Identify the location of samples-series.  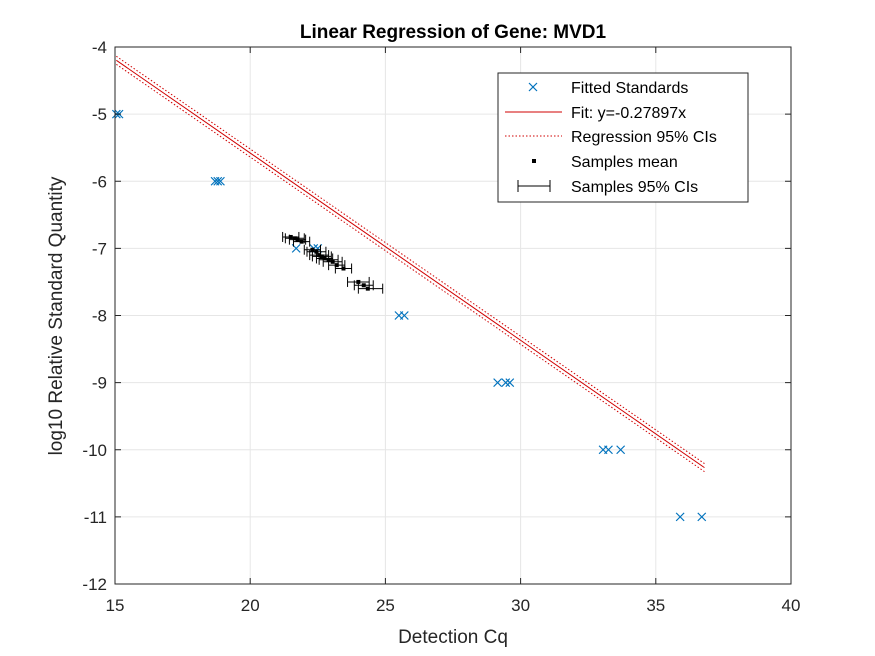
(333, 262).